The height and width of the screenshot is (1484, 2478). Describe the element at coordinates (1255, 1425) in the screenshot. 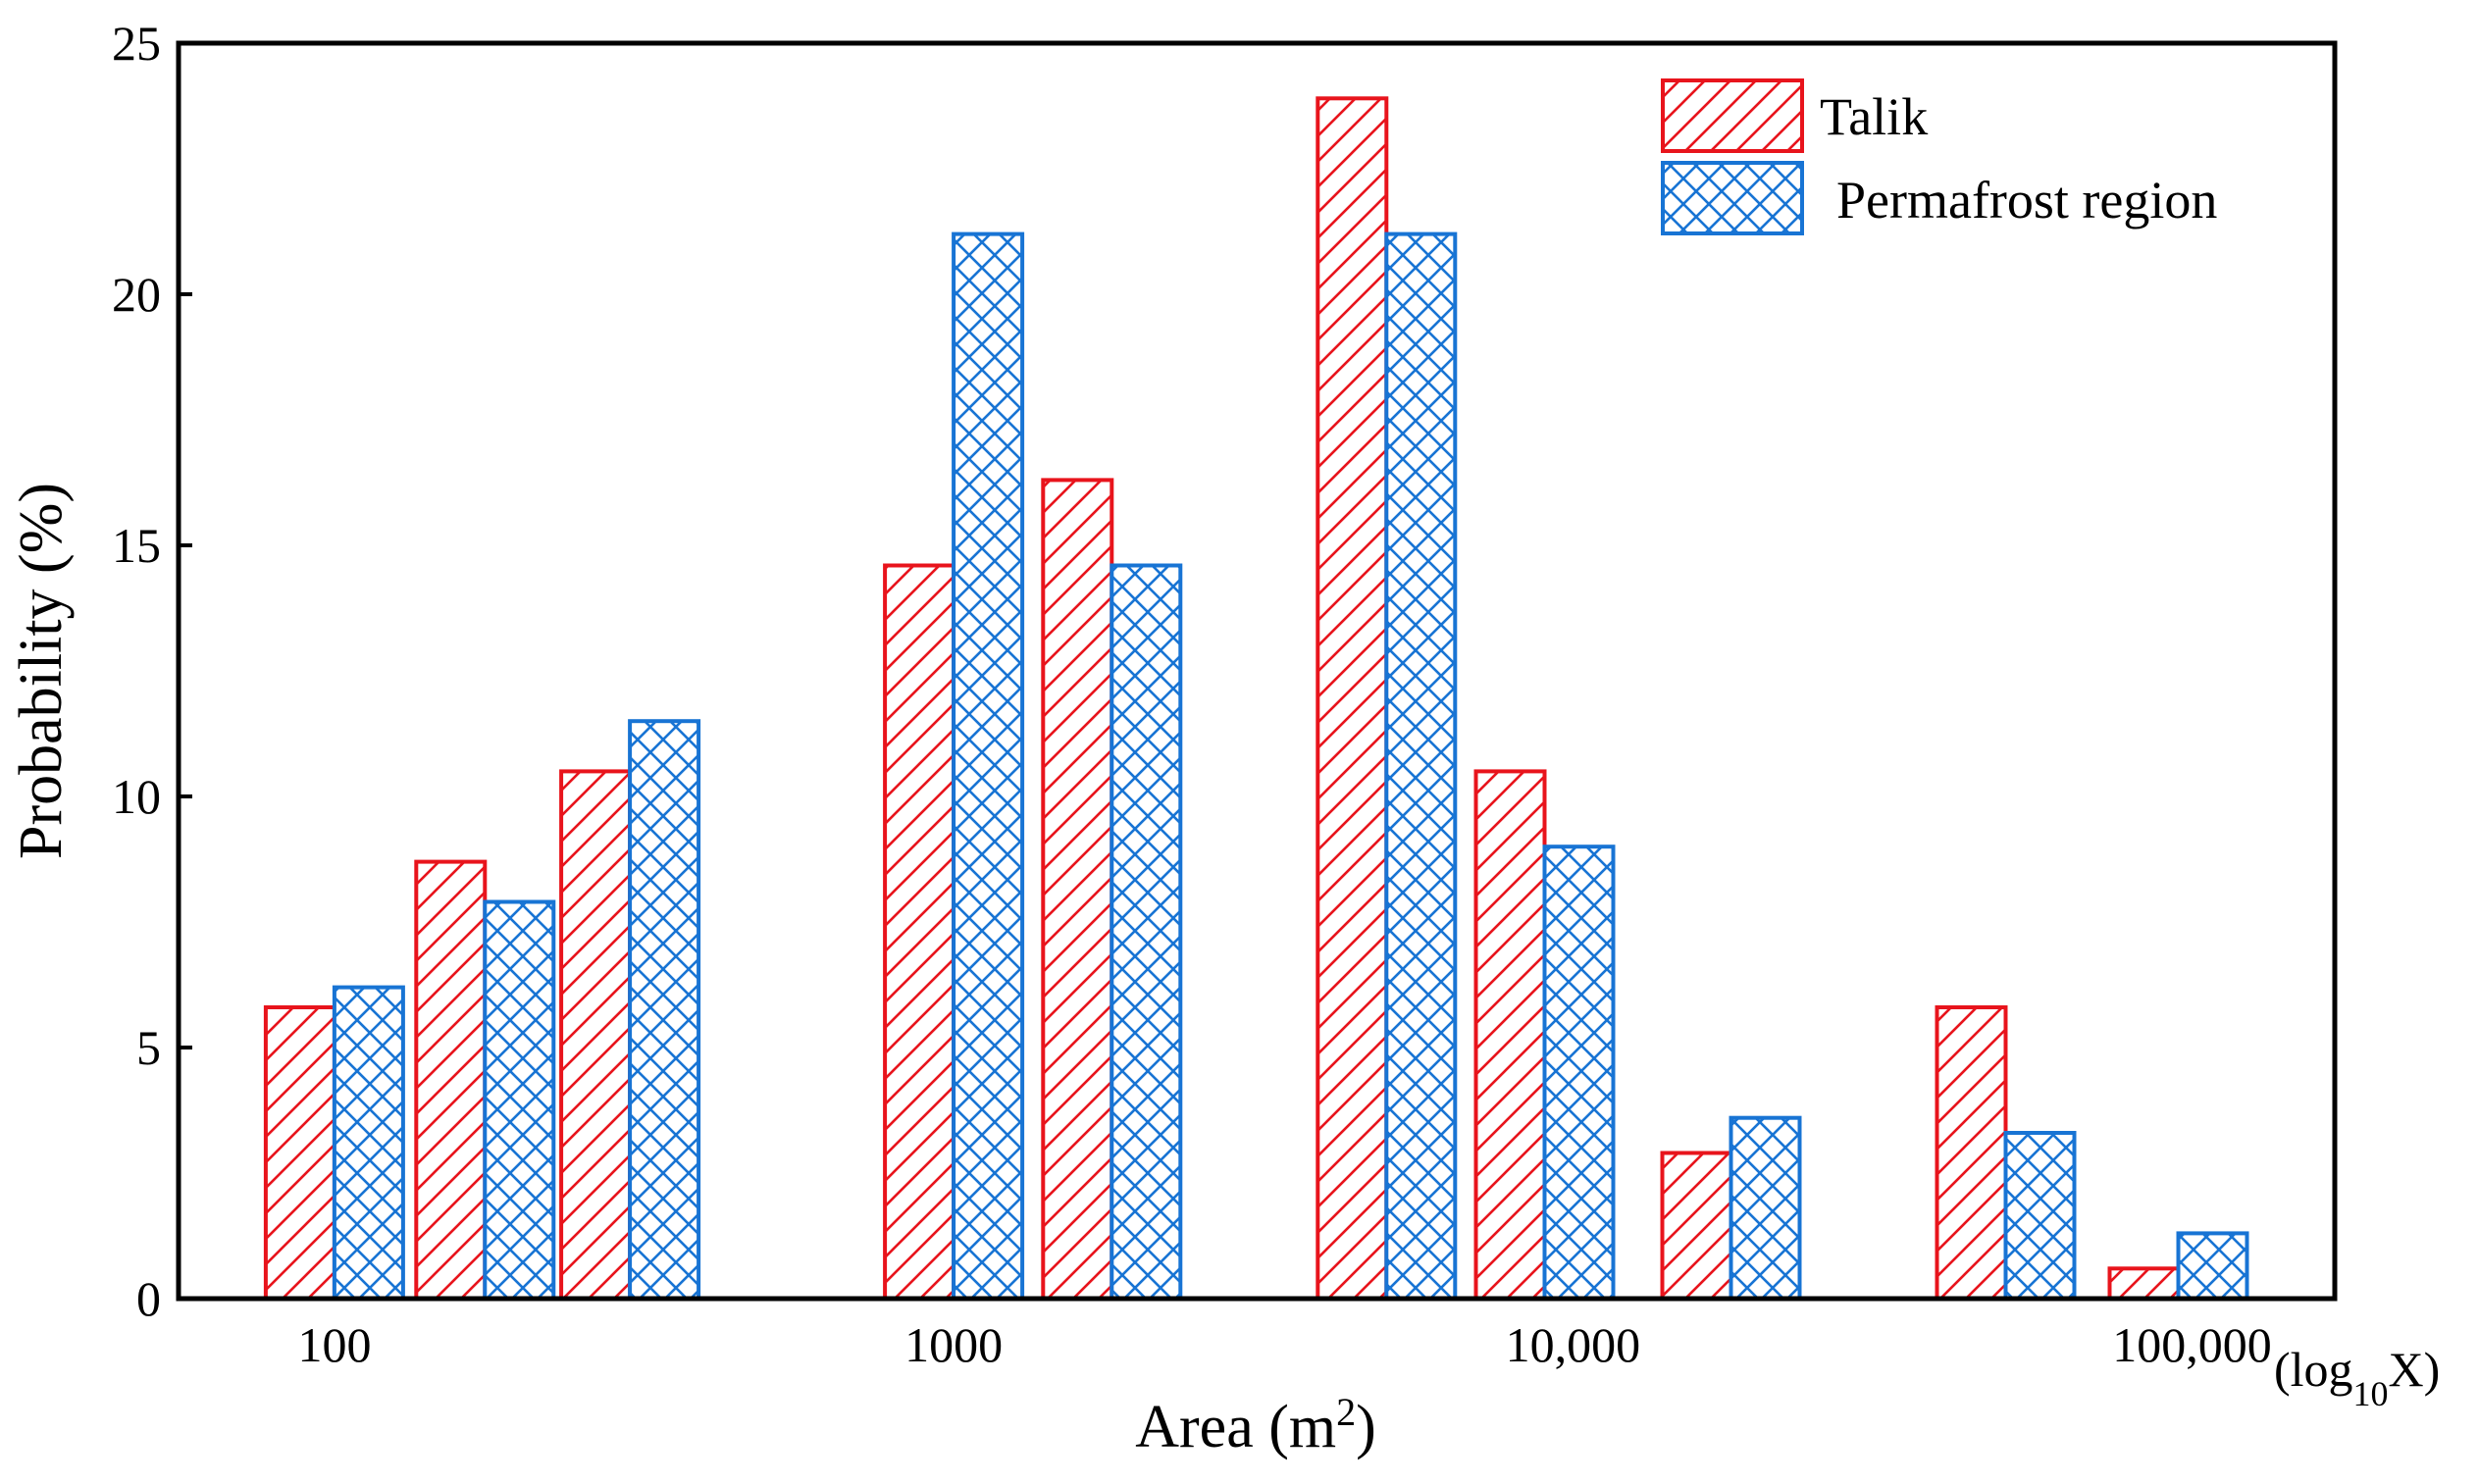

I see `x-axis-title: Area (m2)` at that location.